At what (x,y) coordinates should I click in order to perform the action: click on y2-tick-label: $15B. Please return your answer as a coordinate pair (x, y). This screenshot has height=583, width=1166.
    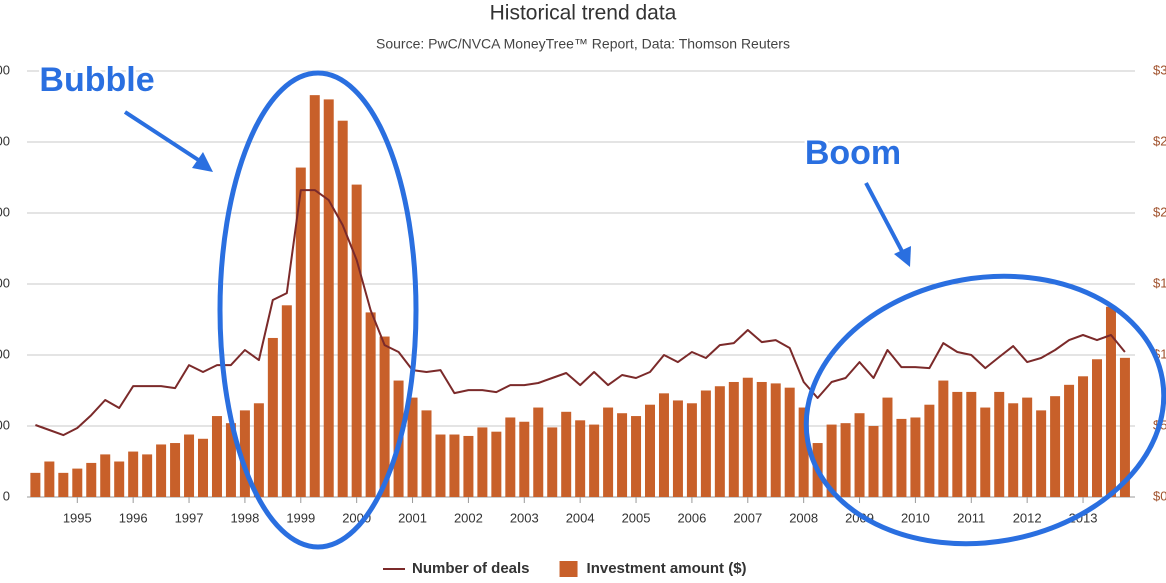
    Looking at the image, I should click on (1159, 282).